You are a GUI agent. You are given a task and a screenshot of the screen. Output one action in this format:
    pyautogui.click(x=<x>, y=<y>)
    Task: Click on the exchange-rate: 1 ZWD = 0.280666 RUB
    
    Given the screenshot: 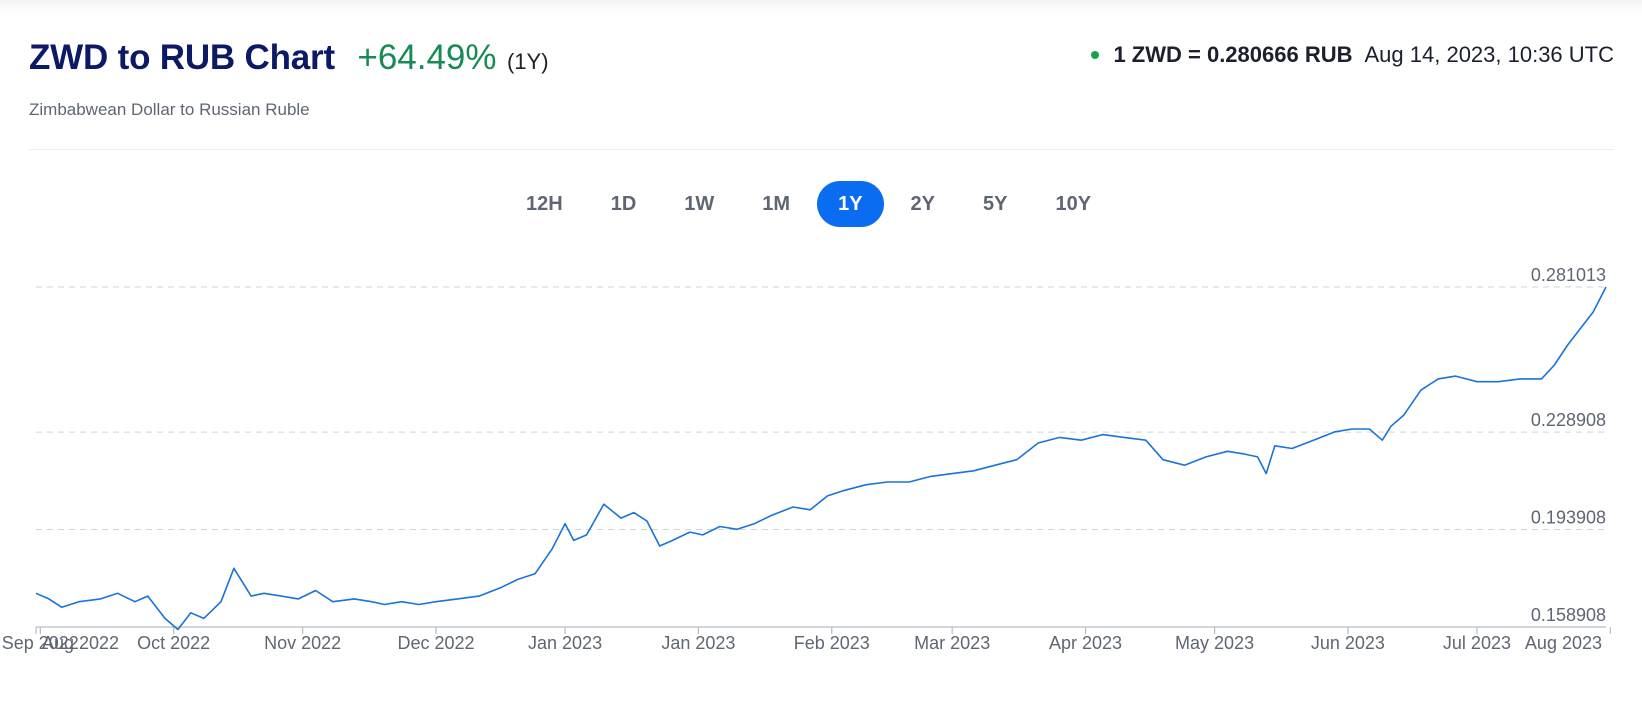 What is the action you would take?
    pyautogui.click(x=1233, y=54)
    